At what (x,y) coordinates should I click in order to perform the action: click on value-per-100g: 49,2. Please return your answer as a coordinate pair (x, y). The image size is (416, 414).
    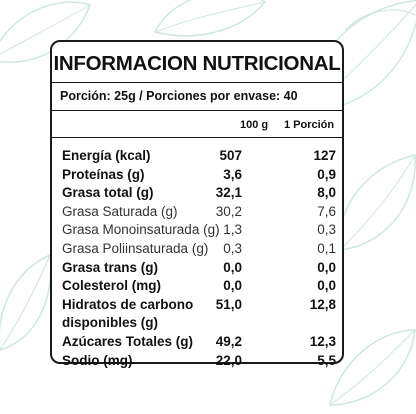
    Looking at the image, I should click on (228, 341).